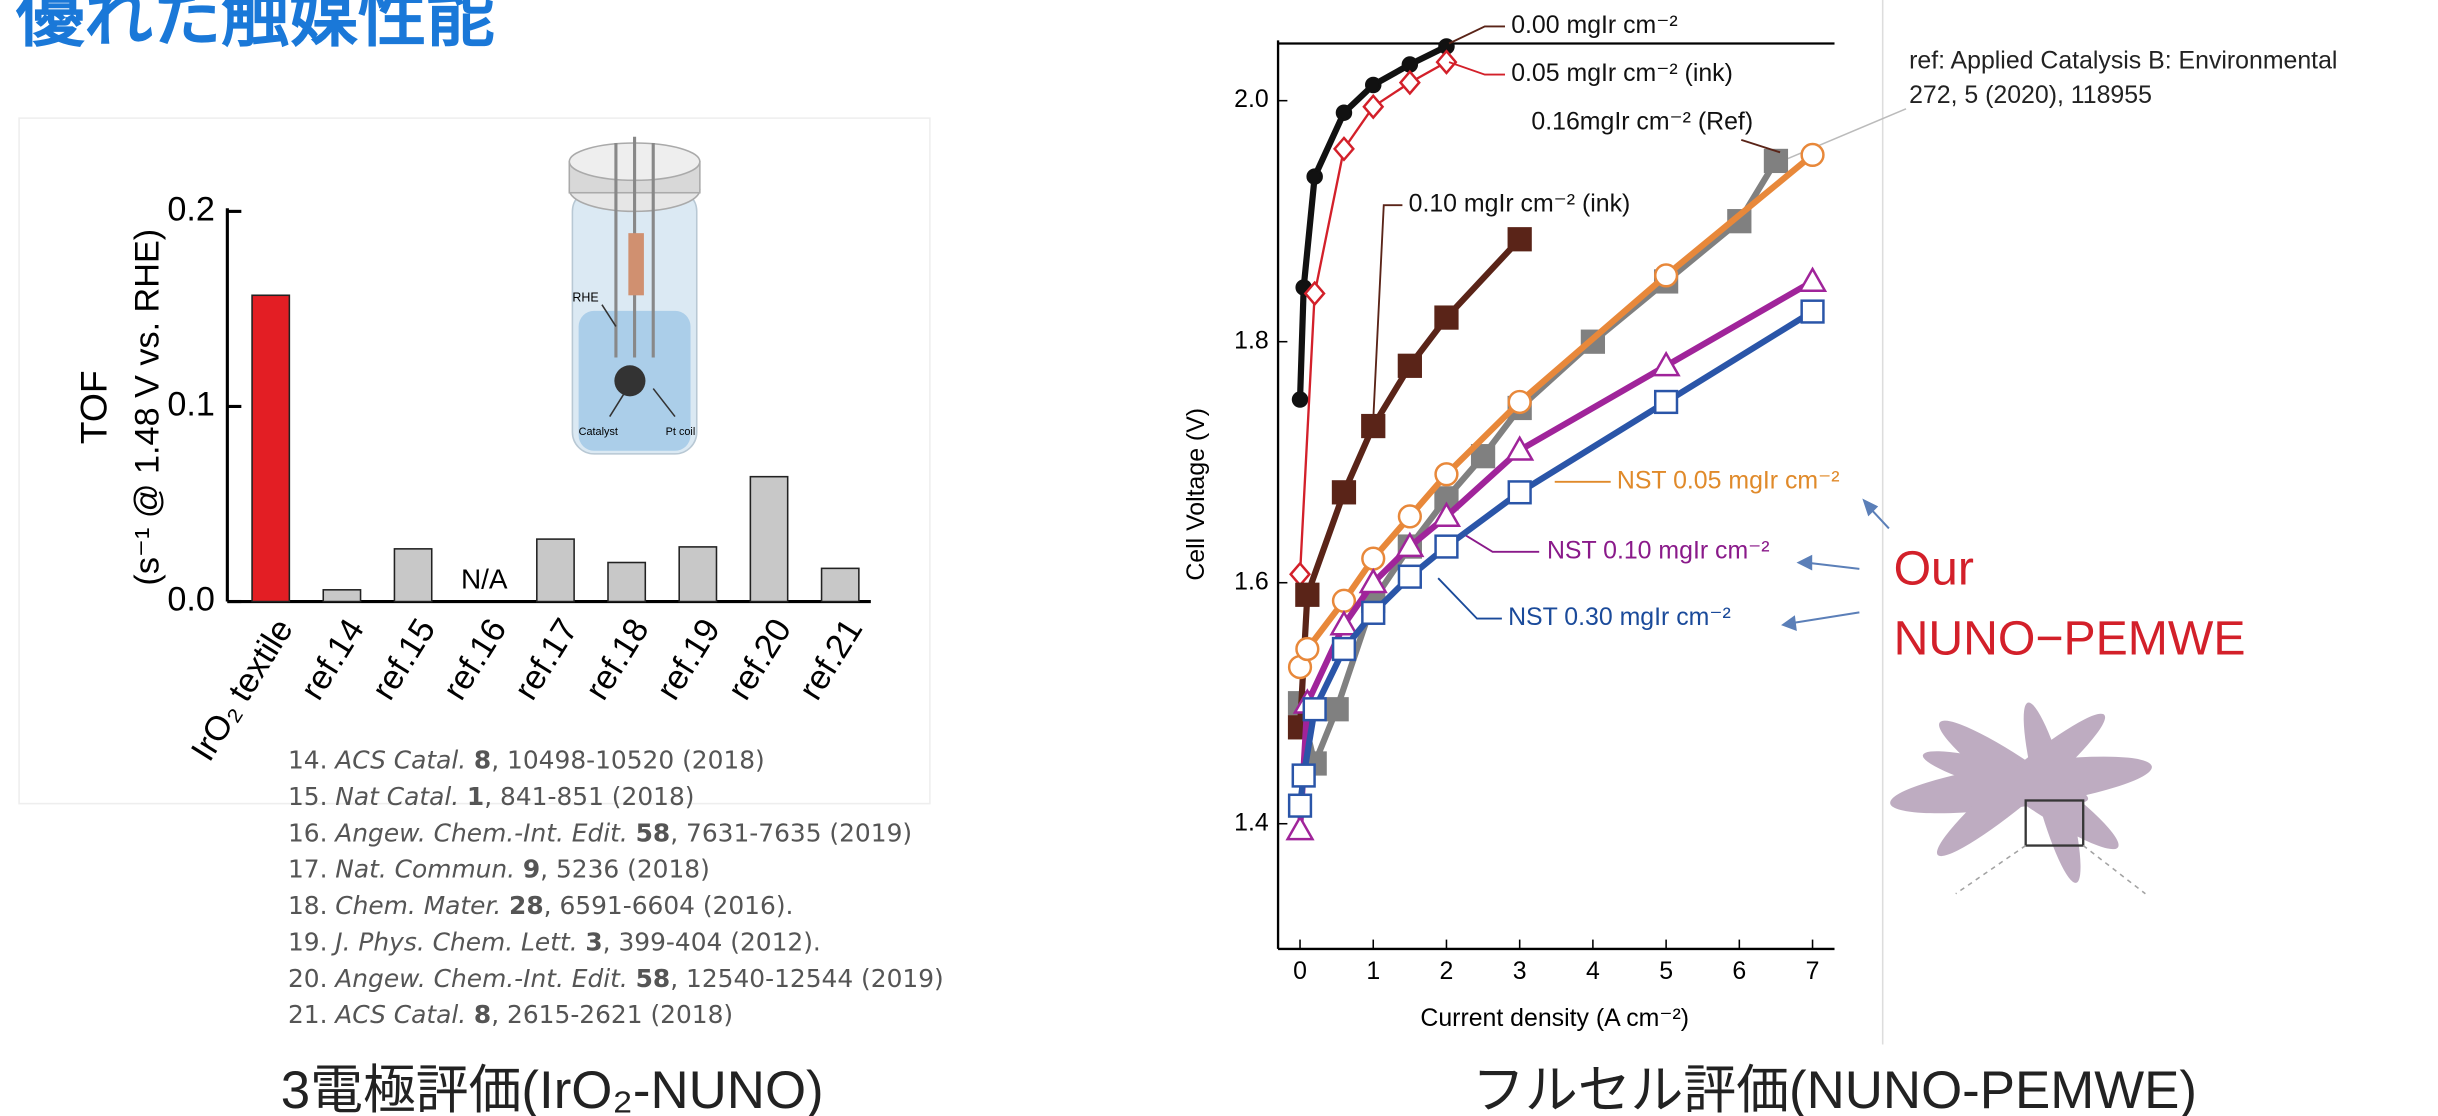 The image size is (2438, 1116). What do you see at coordinates (593, 941) in the screenshot?
I see `reference-part: 3` at bounding box center [593, 941].